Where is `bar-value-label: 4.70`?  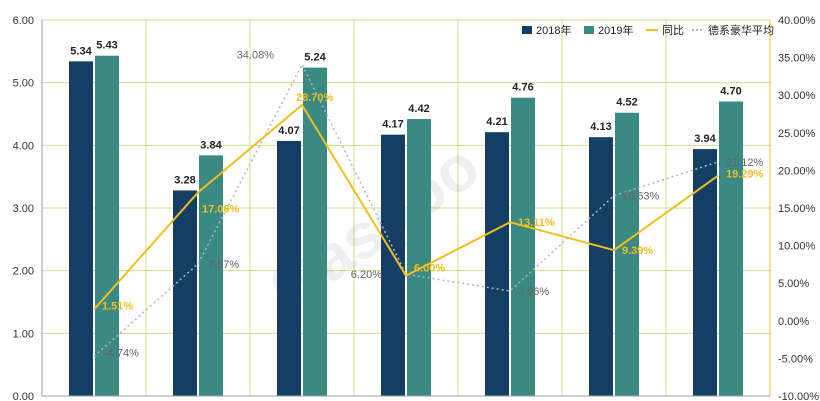
bar-value-label: 4.70 is located at coordinates (730, 91).